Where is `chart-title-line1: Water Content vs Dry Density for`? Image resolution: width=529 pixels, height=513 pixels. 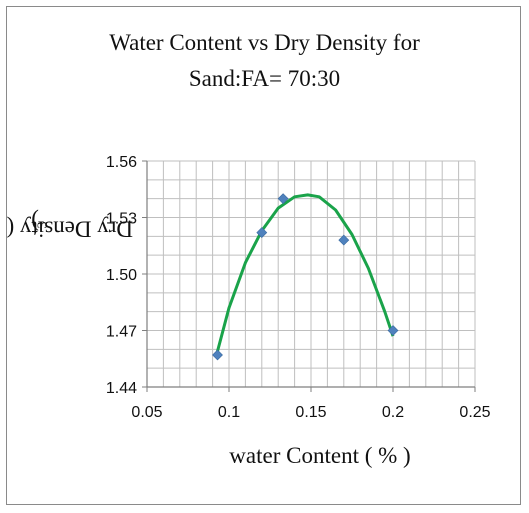 chart-title-line1: Water Content vs Dry Density for is located at coordinates (264, 42).